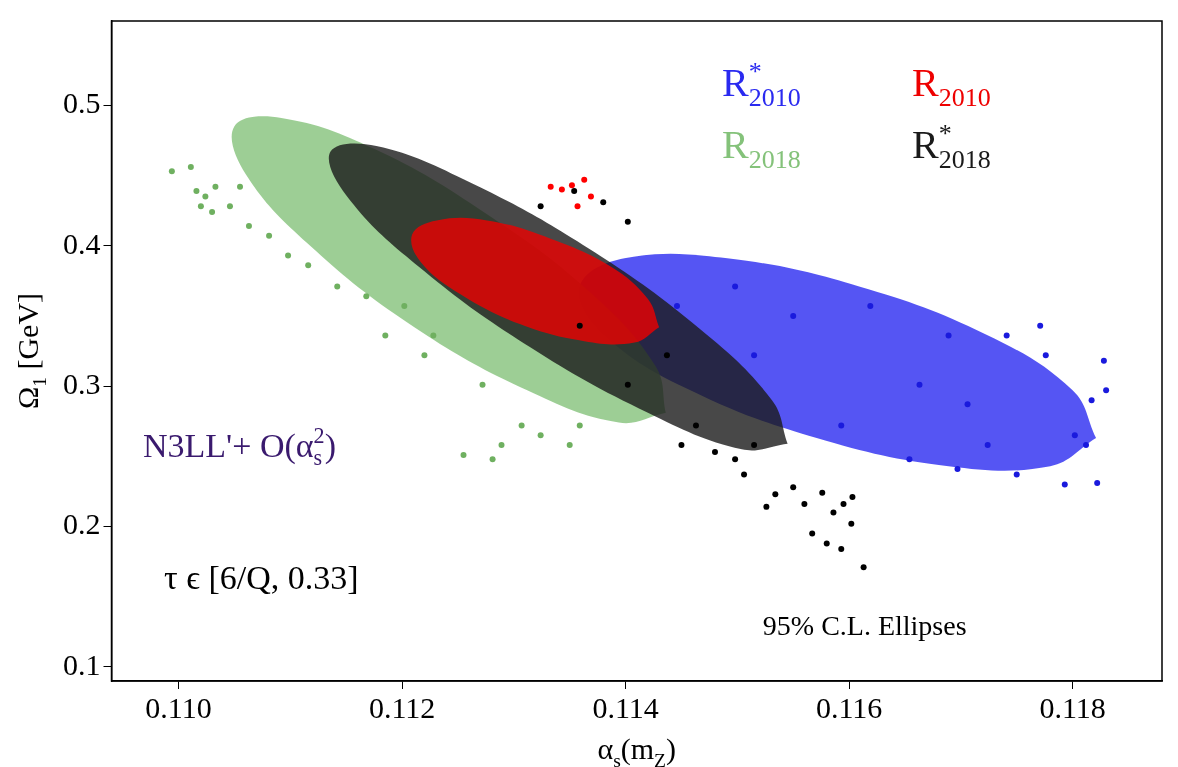 This screenshot has height=767, width=1178. Describe the element at coordinates (82, 243) in the screenshot. I see `y-tick-label: 0.4` at that location.